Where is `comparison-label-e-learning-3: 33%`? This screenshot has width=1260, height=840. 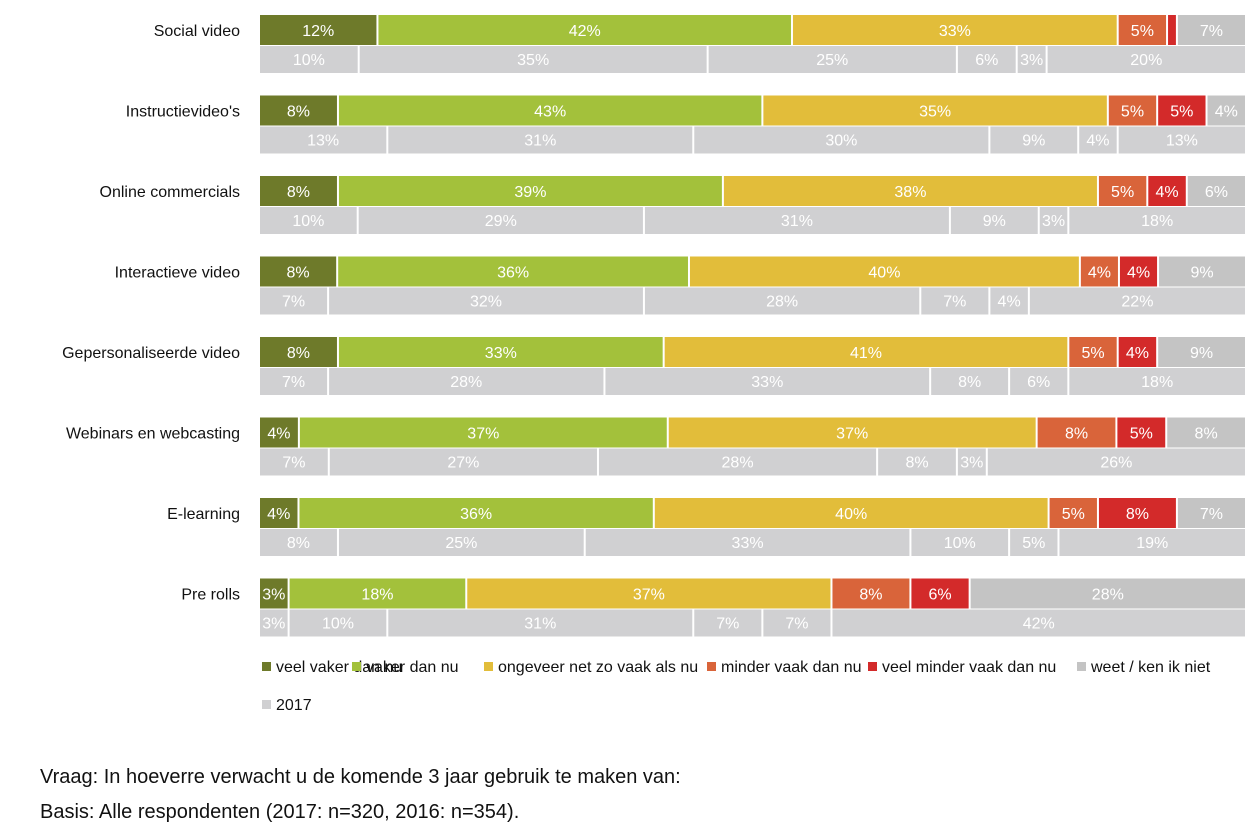 comparison-label-e-learning-3: 33% is located at coordinates (748, 543).